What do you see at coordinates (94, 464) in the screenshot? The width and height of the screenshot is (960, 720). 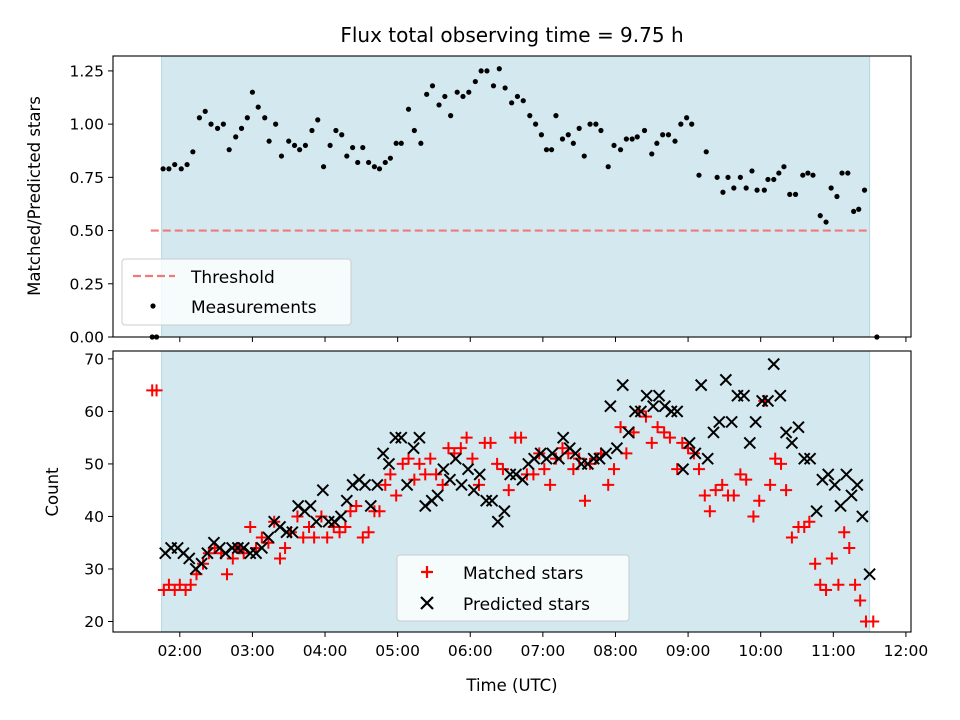 I see `y-tick-label: 50` at bounding box center [94, 464].